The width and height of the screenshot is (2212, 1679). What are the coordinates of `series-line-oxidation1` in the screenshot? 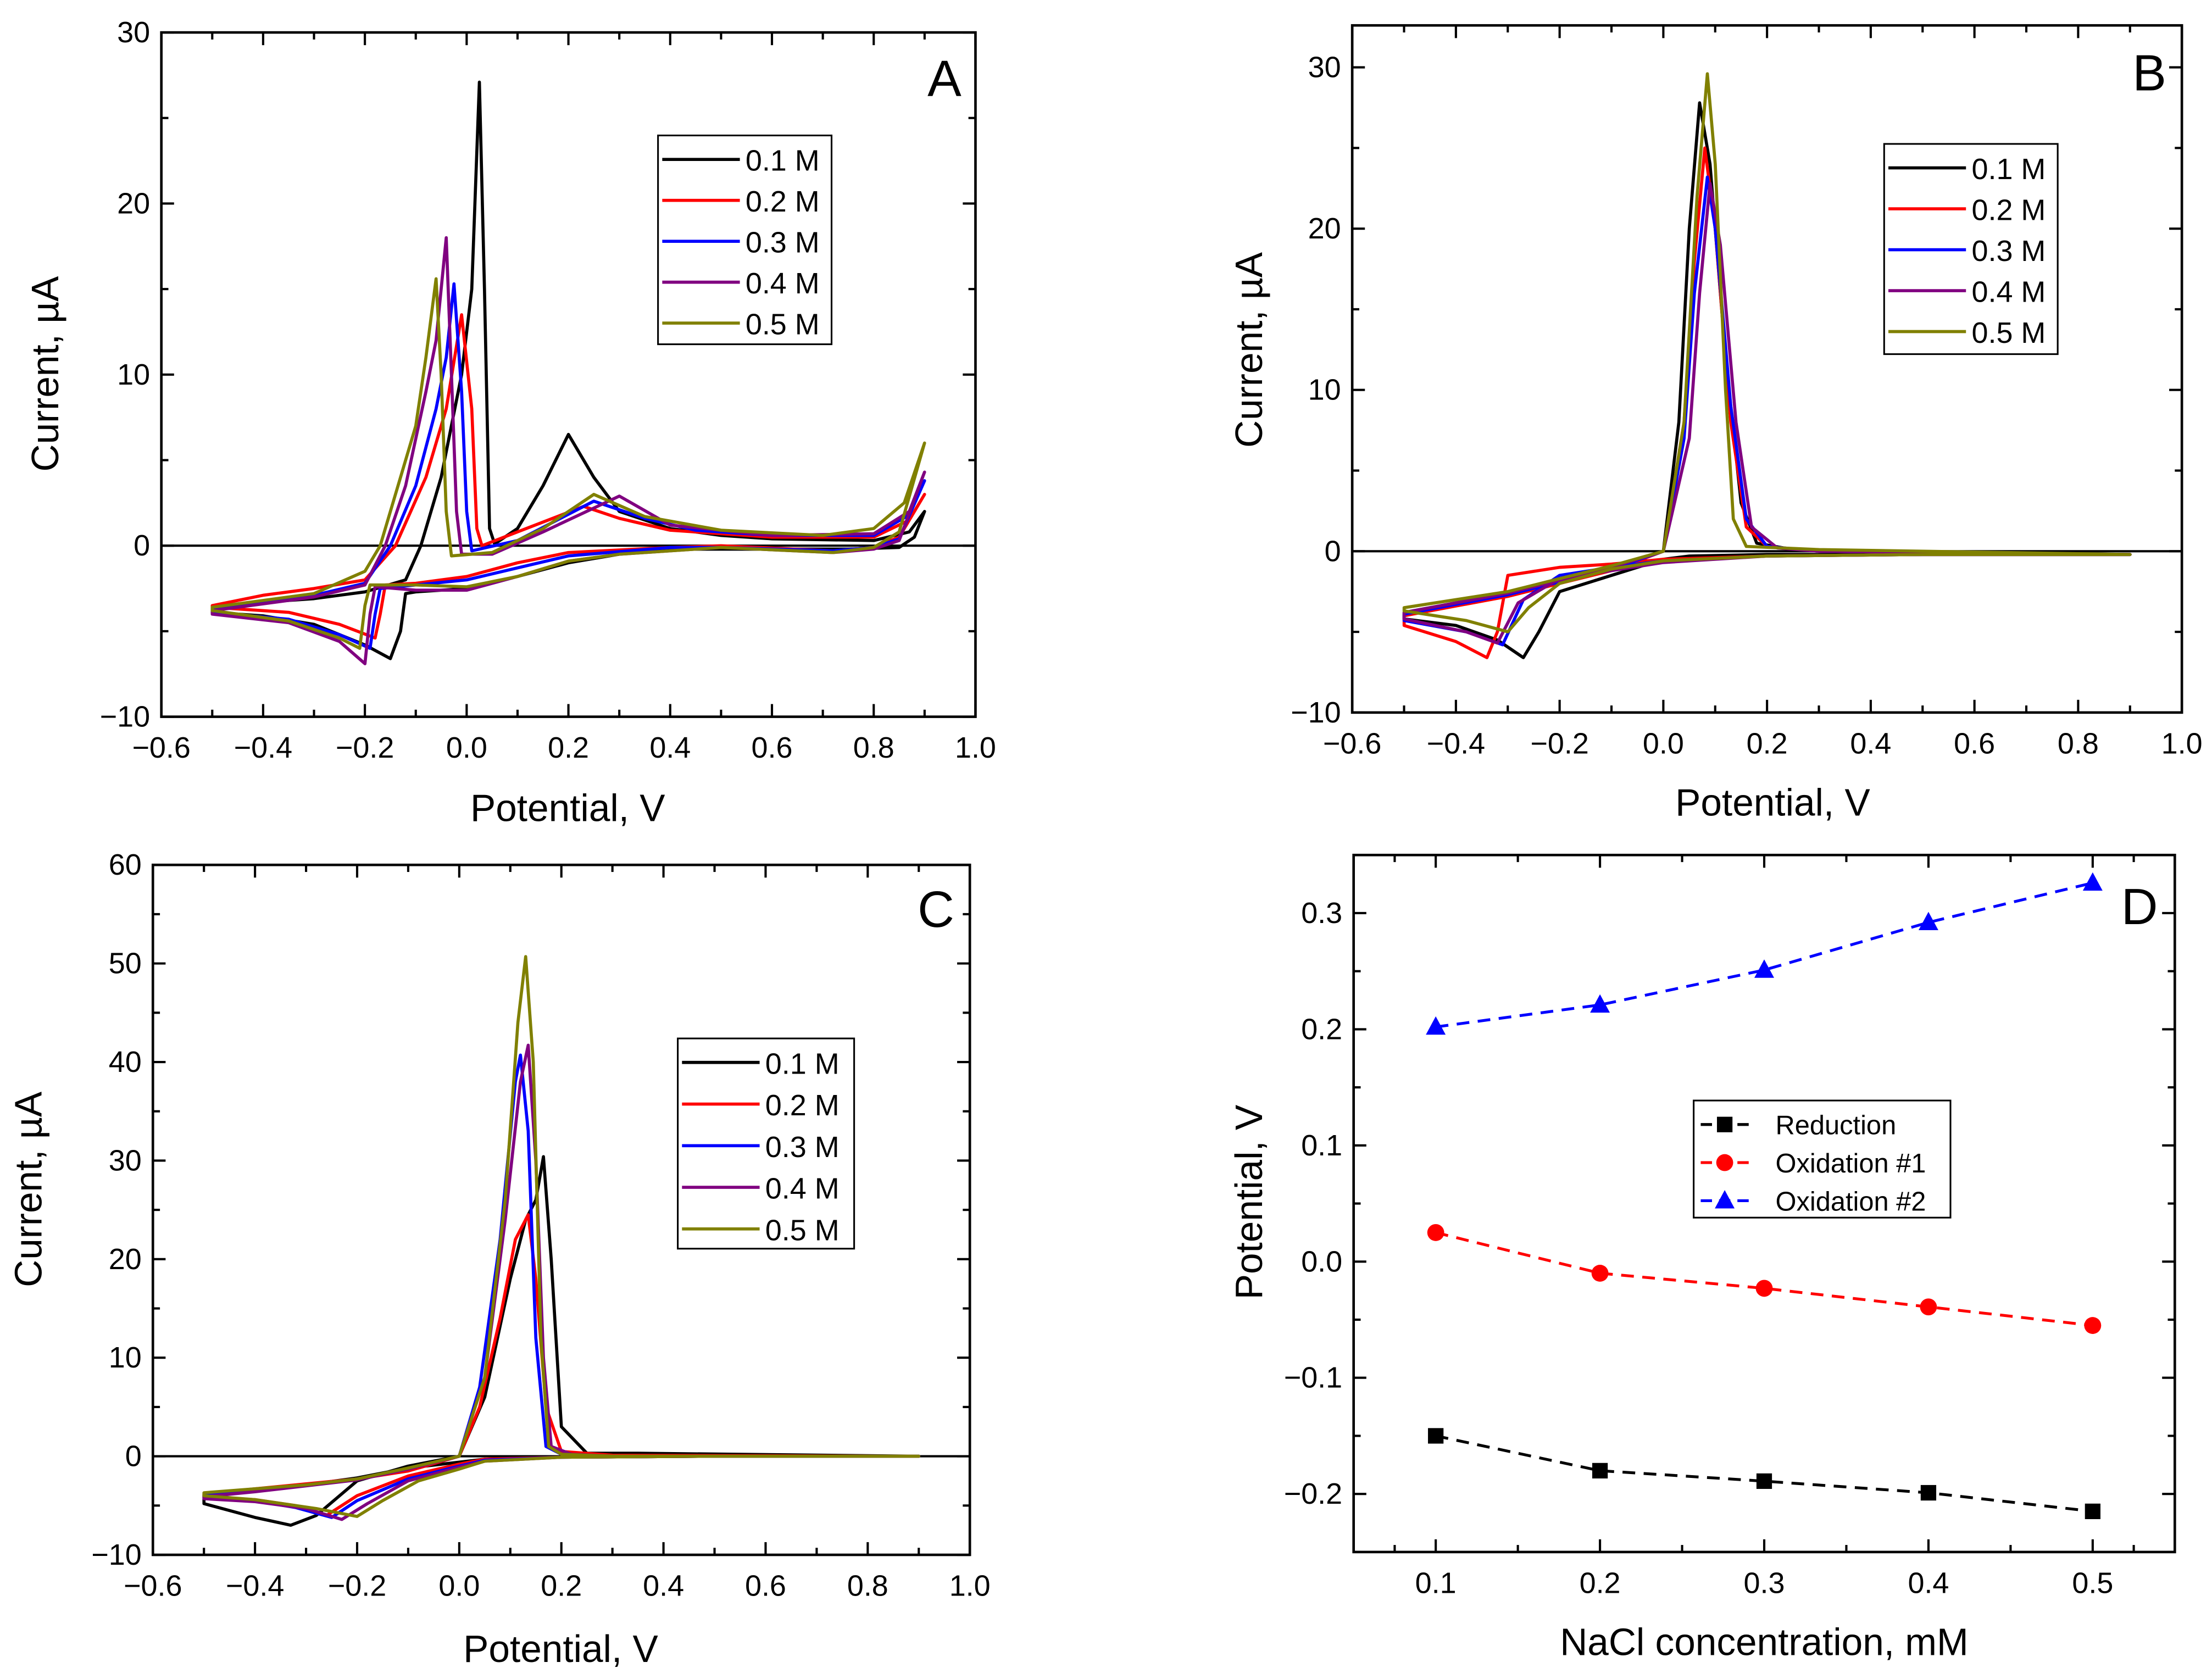 It's located at (1764, 1279).